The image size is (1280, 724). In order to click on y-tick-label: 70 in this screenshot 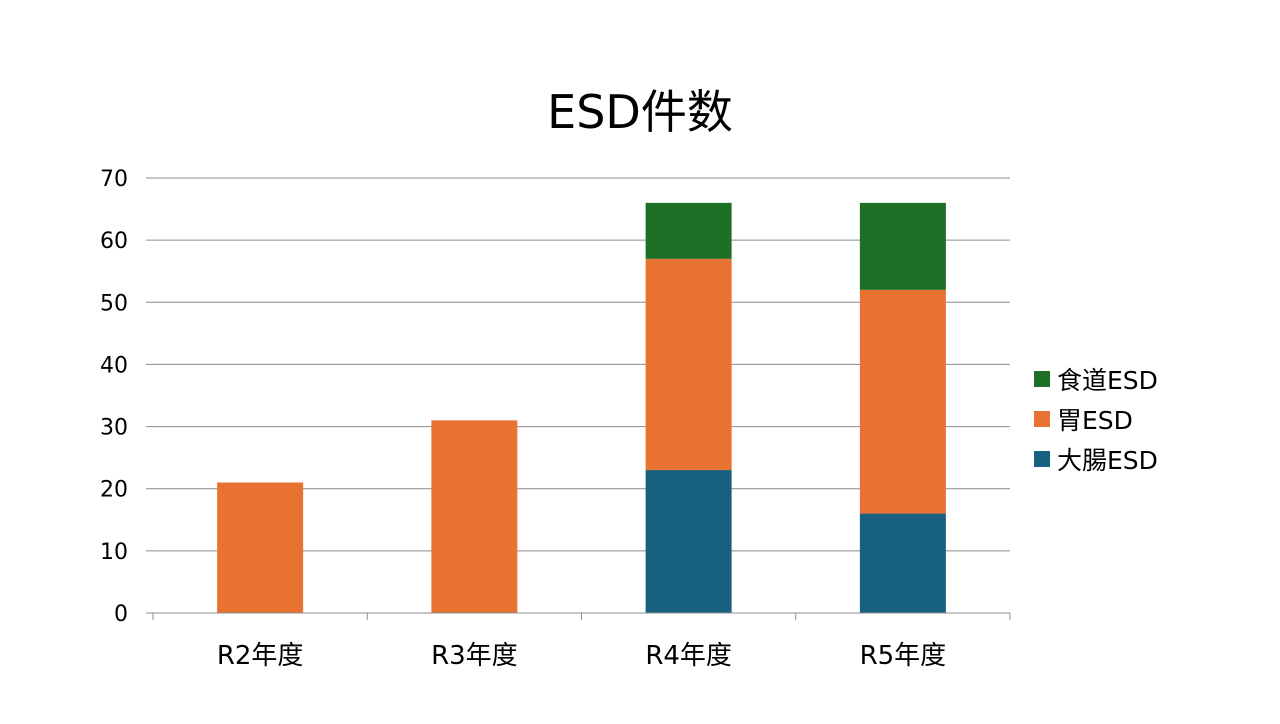, I will do `click(114, 179)`.